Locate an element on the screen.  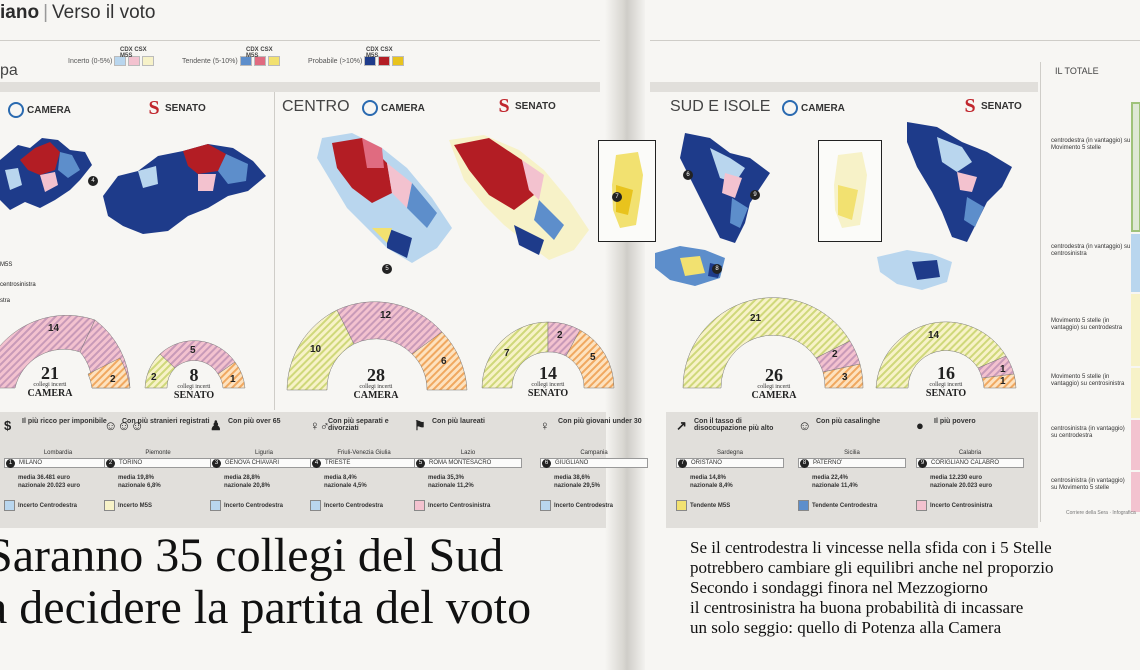
stat-title-text: Con più stranieri registrati is located at coordinates (166, 421).